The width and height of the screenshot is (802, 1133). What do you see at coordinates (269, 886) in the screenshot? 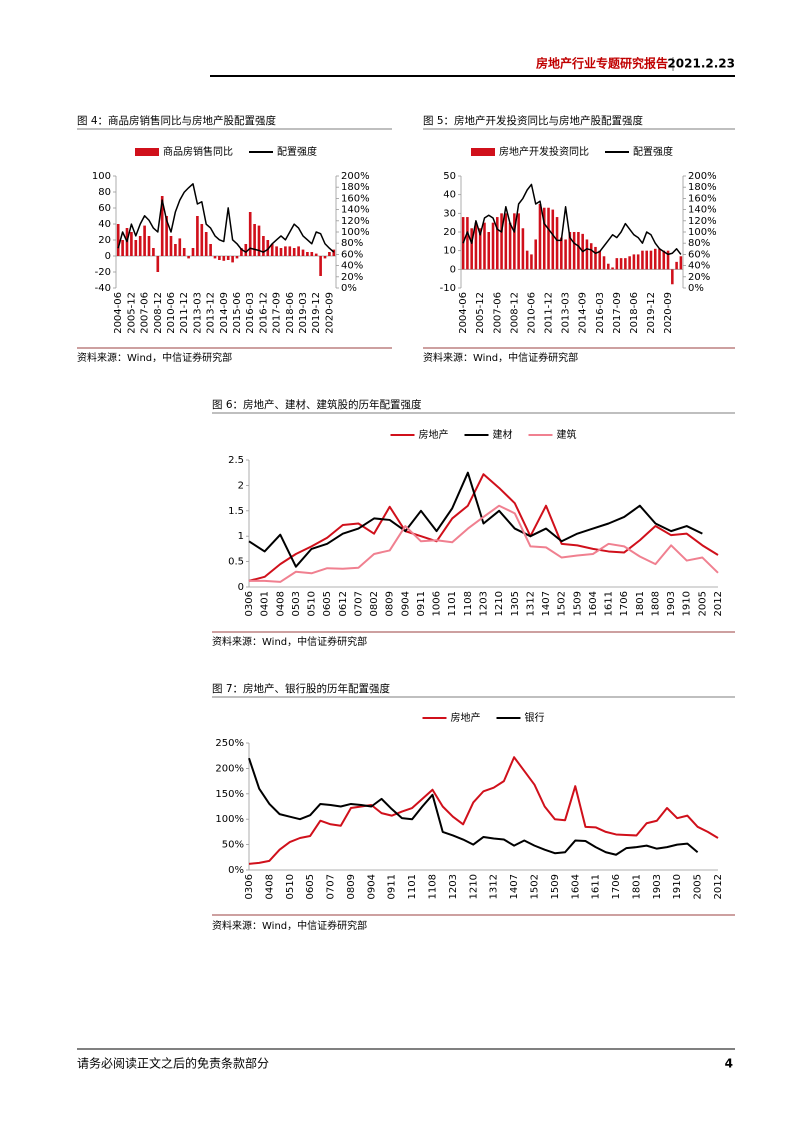
I see `x-tick-label: 0408` at bounding box center [269, 886].